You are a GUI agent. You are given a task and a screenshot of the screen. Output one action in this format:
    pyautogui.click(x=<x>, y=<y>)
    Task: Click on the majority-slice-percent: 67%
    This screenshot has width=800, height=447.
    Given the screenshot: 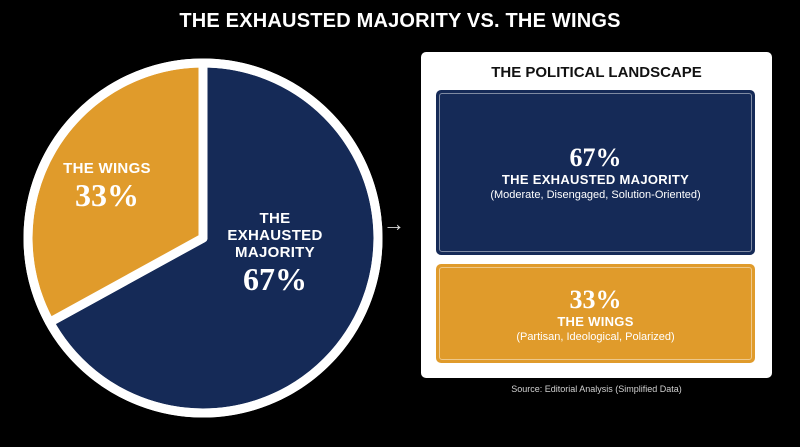 What is the action you would take?
    pyautogui.click(x=275, y=279)
    